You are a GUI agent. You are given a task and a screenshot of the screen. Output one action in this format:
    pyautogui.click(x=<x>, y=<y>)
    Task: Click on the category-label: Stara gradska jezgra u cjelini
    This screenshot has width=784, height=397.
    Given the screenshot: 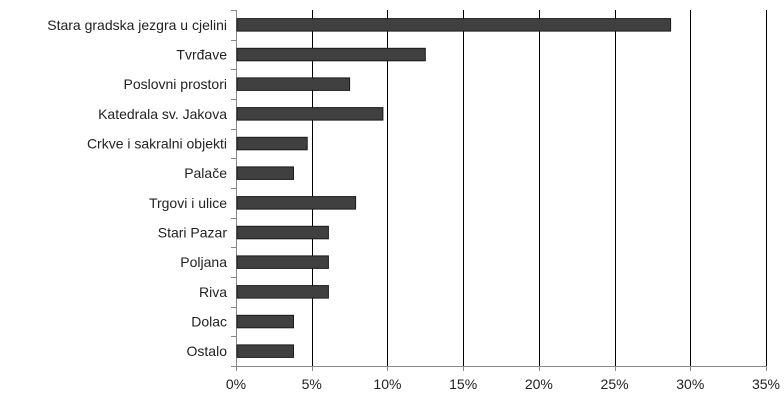 What is the action you would take?
    pyautogui.click(x=137, y=25)
    